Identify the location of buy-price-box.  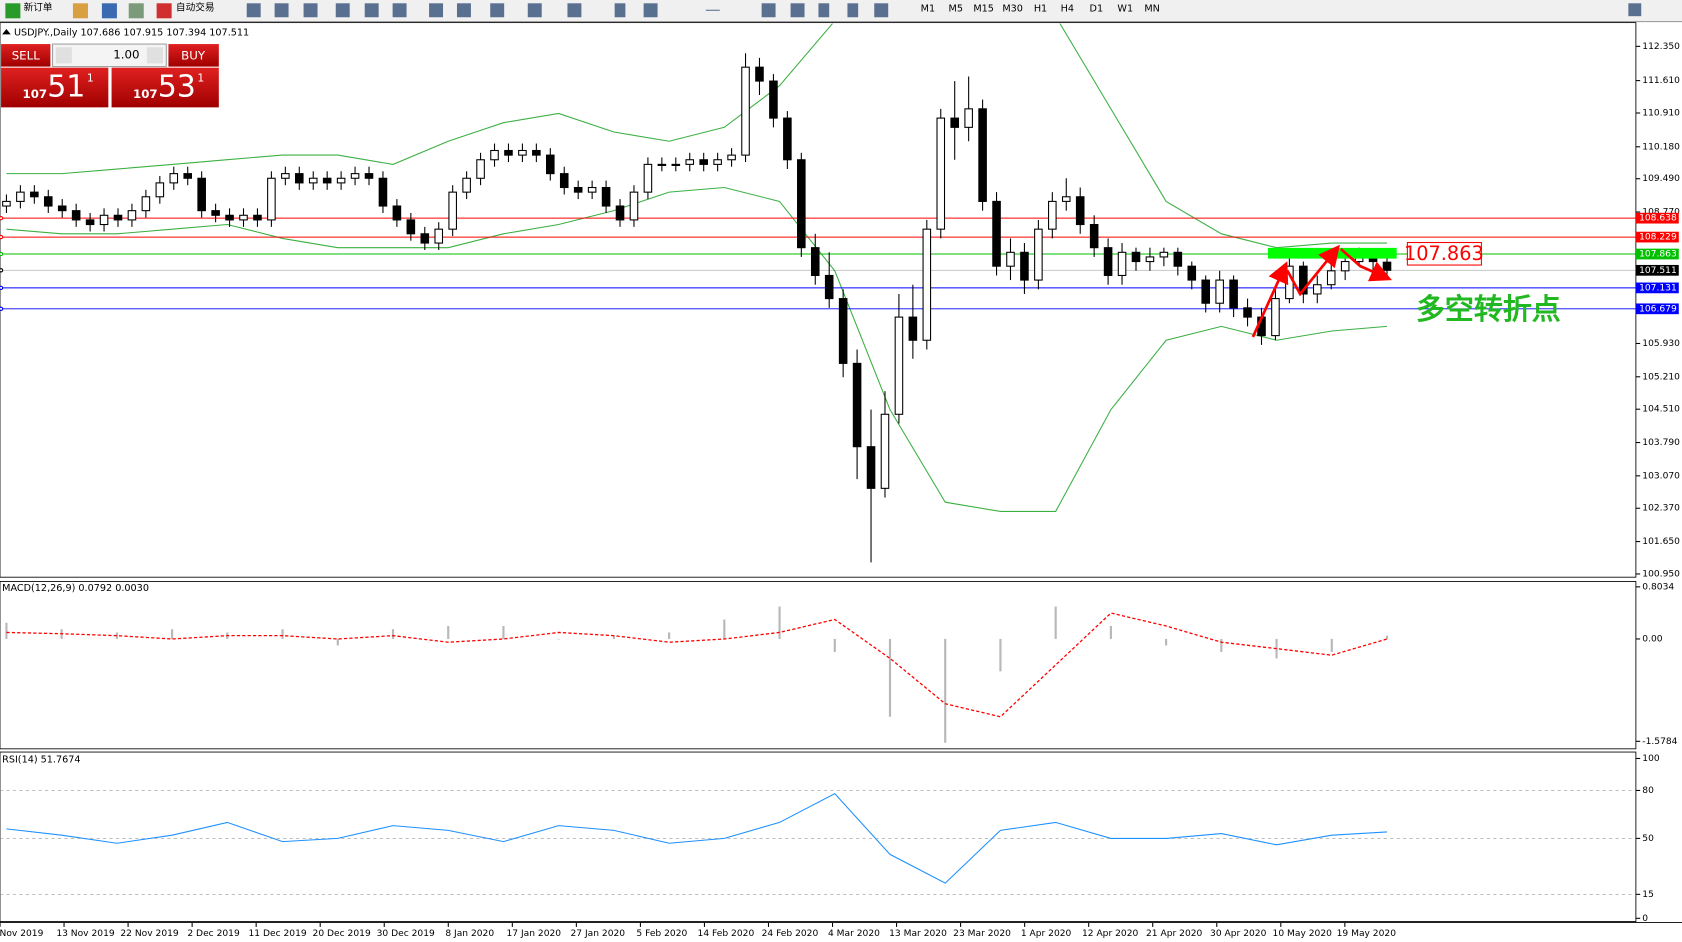
(165, 87).